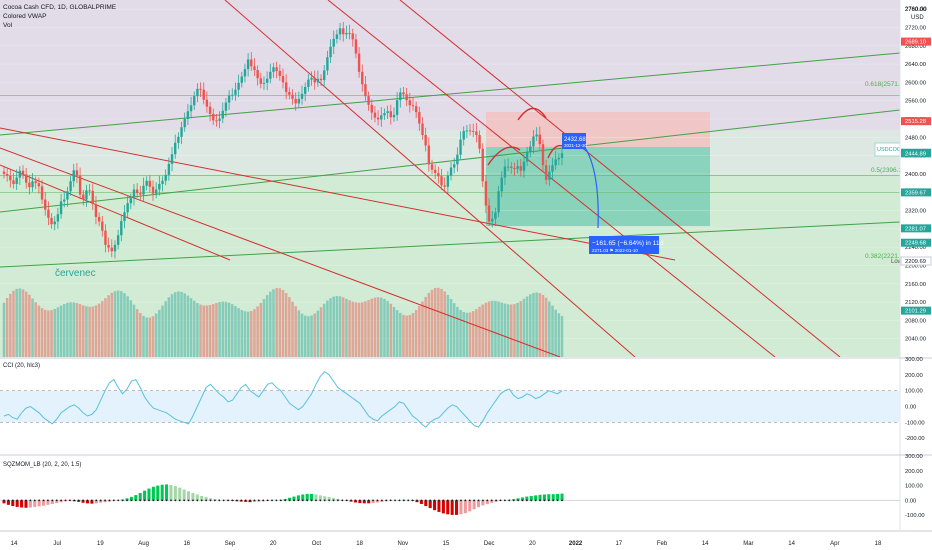 The height and width of the screenshot is (550, 932). Describe the element at coordinates (915, 516) in the screenshot. I see `sqz-tick-label: -100.00` at that location.